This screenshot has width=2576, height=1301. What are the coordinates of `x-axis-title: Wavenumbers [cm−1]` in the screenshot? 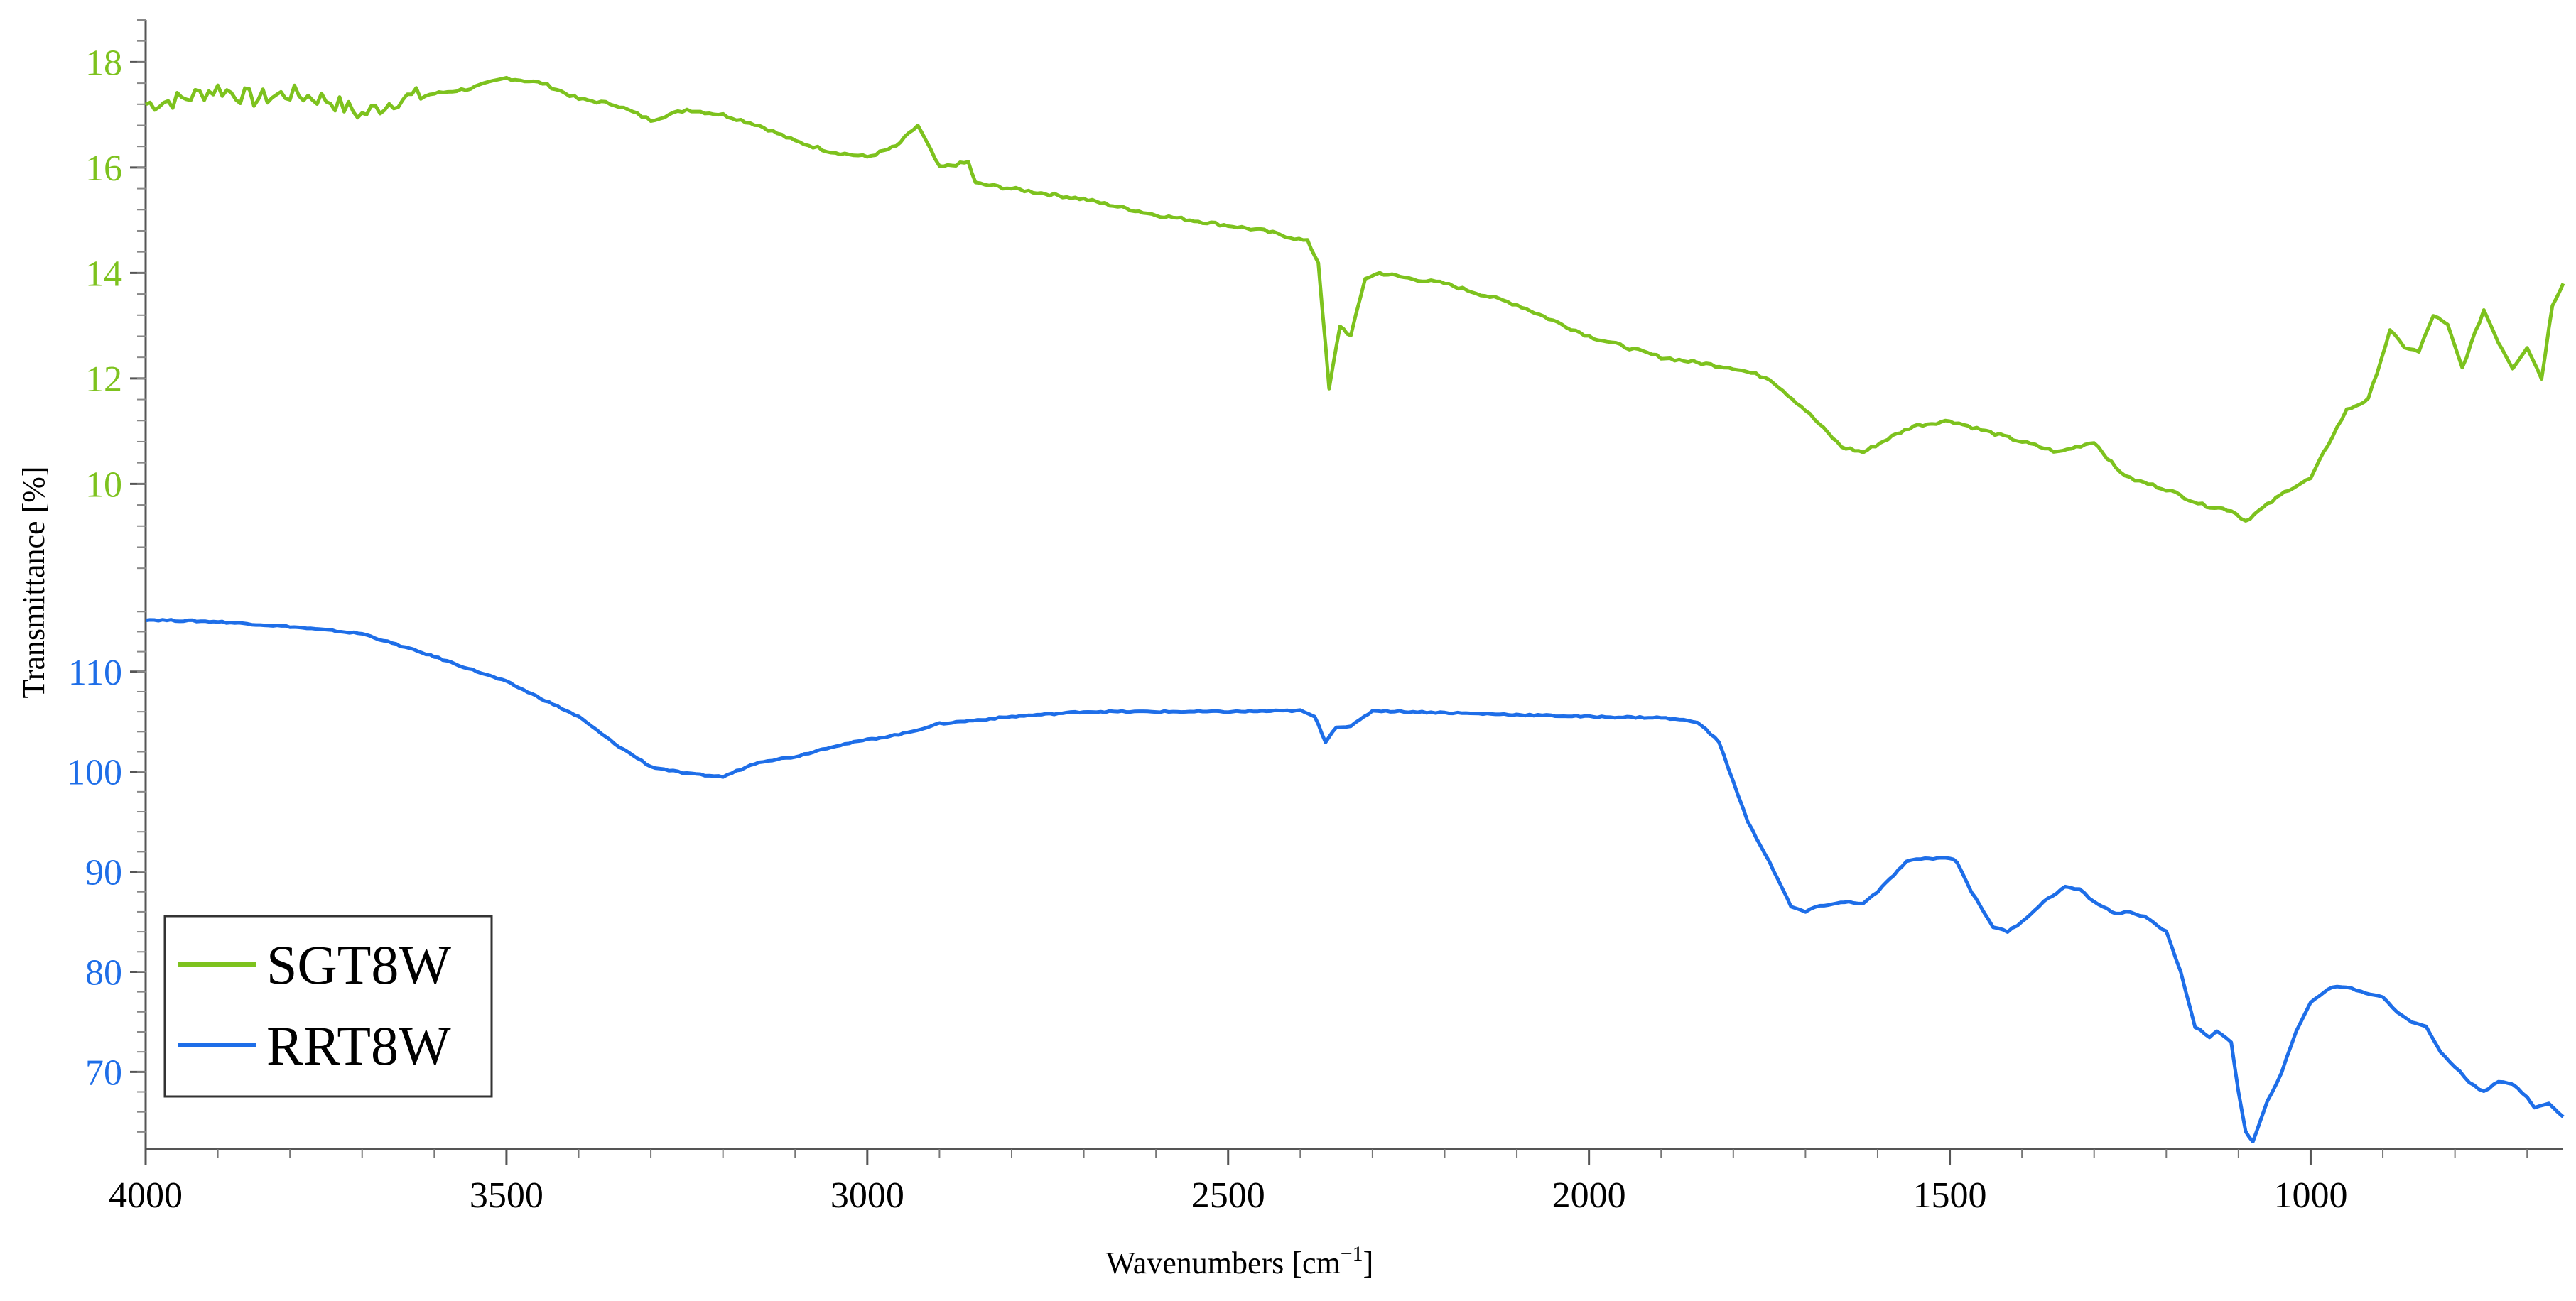 It's located at (1240, 1261).